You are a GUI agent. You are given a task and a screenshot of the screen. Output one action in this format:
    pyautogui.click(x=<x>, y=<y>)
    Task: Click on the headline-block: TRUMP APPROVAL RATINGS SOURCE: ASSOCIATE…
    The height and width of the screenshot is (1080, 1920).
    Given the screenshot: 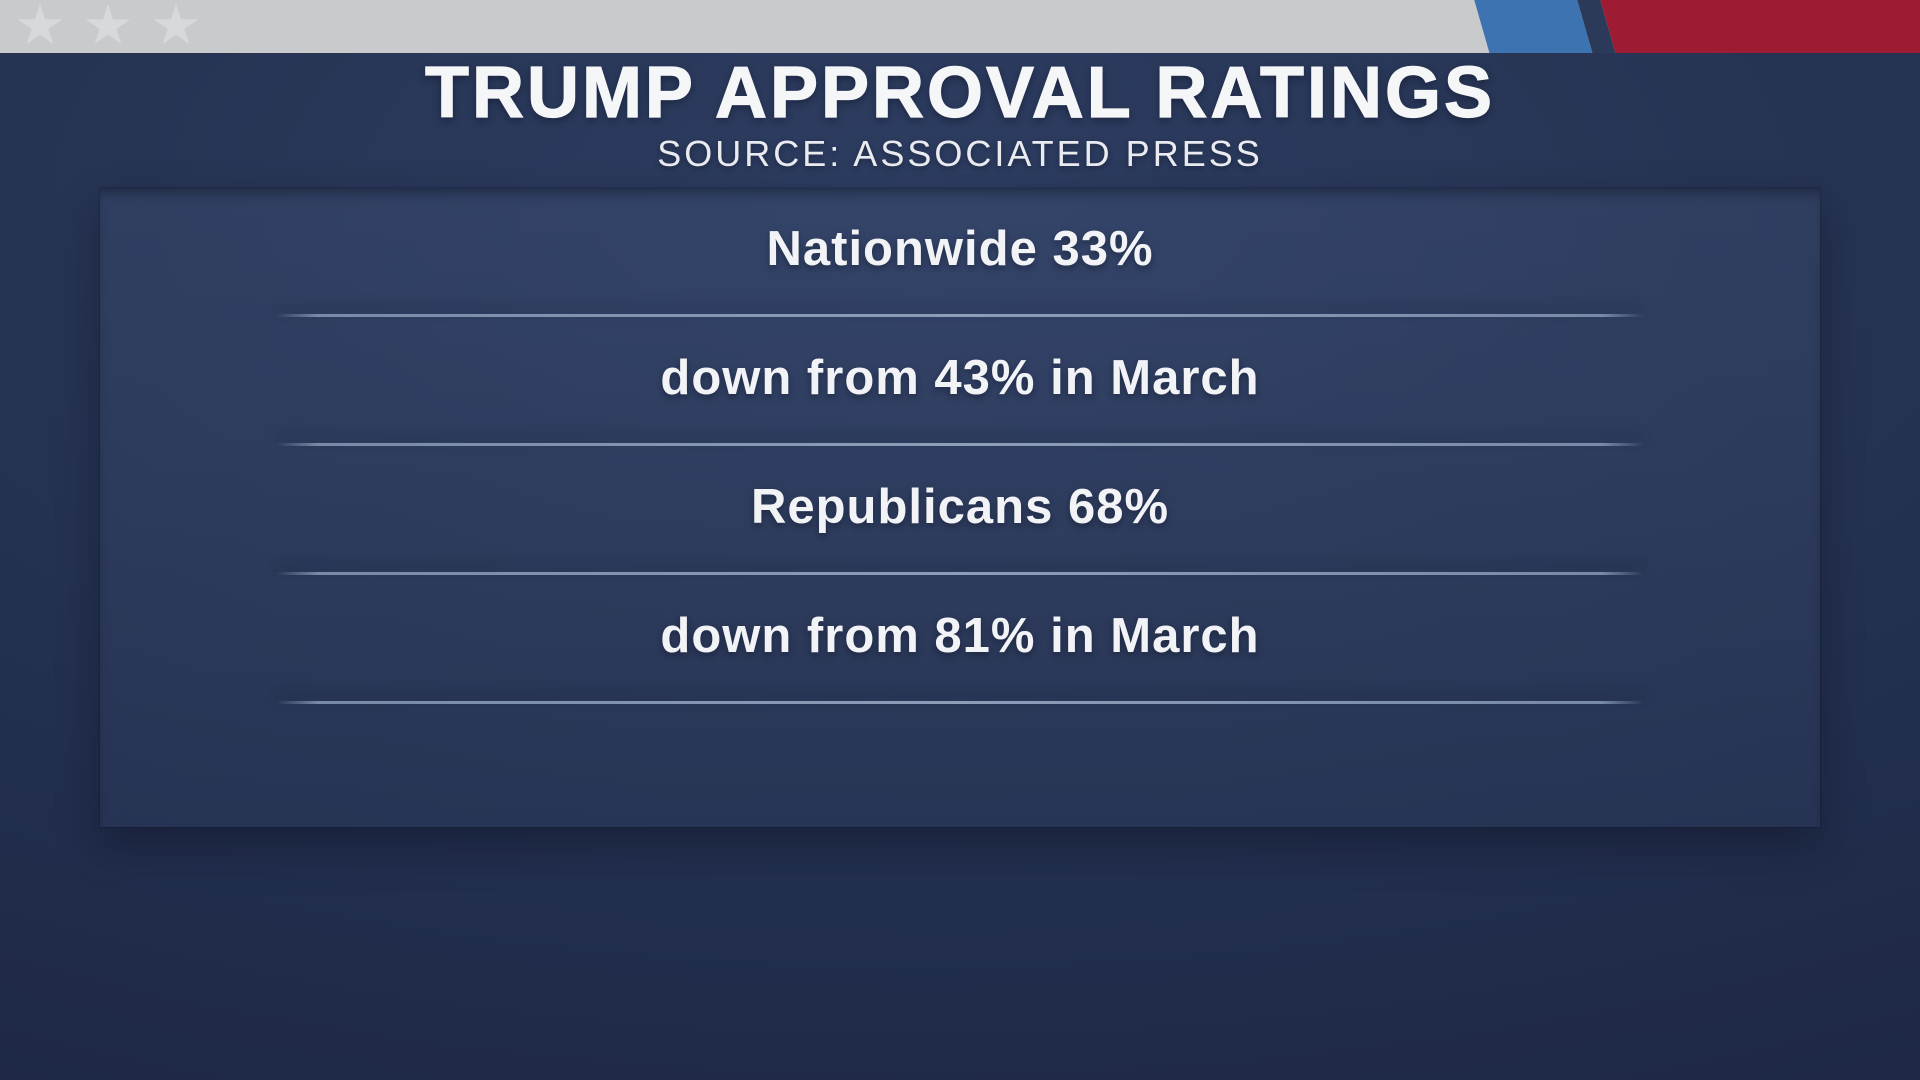 What is the action you would take?
    pyautogui.click(x=960, y=113)
    